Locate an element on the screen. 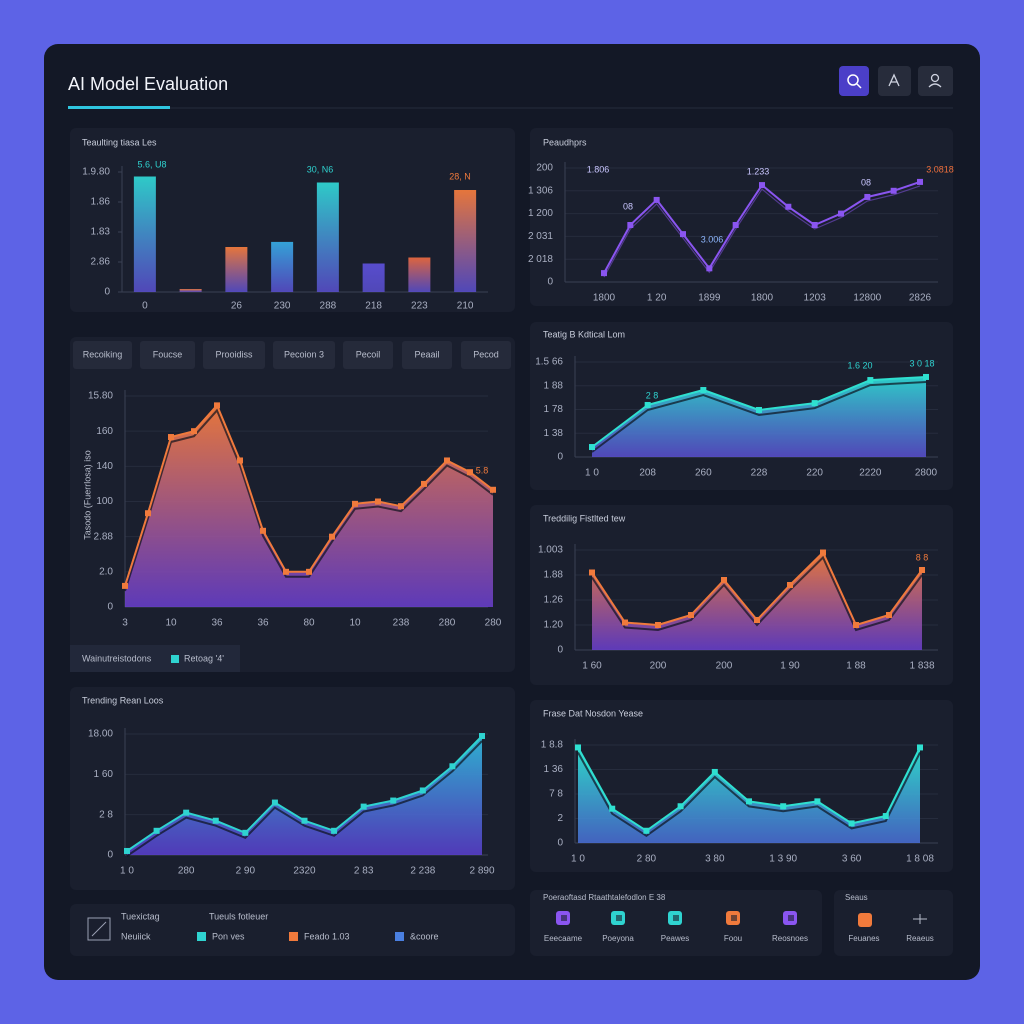 Image resolution: width=1024 pixels, height=1024 pixels. tool-label: Eeecaame is located at coordinates (563, 938).